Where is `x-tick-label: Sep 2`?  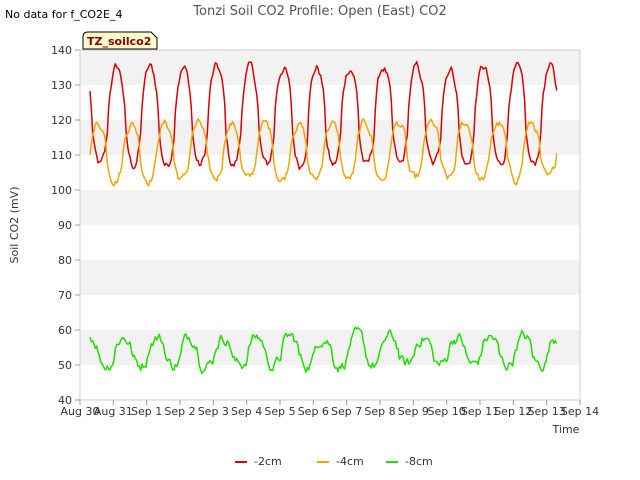 x-tick-label: Sep 2 is located at coordinates (179, 411).